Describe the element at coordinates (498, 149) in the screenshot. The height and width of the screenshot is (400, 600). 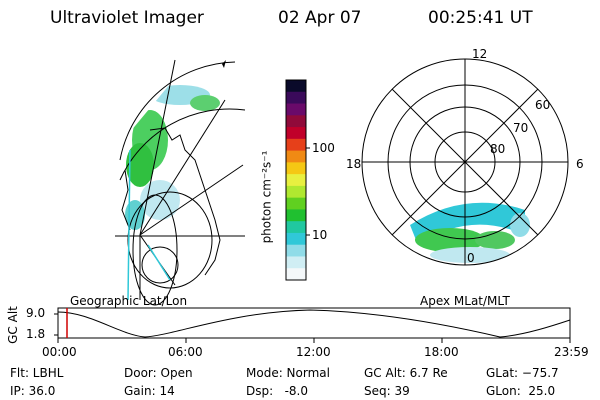
I see `mlat-label-80: 80` at that location.